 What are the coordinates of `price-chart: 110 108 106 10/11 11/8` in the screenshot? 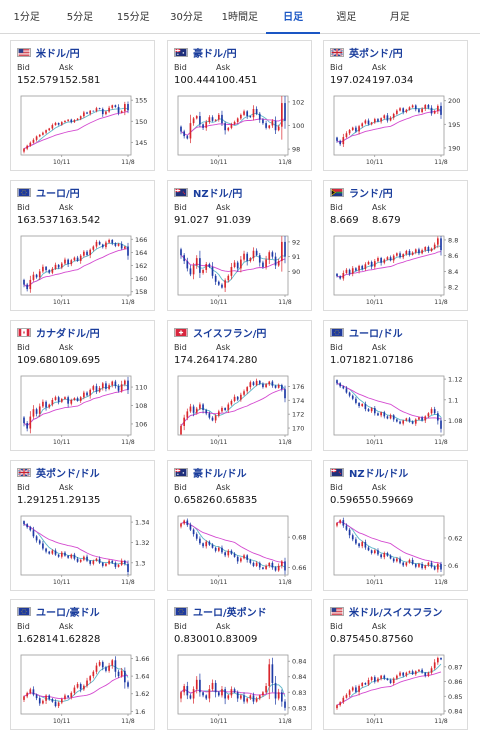 It's located at (83, 410).